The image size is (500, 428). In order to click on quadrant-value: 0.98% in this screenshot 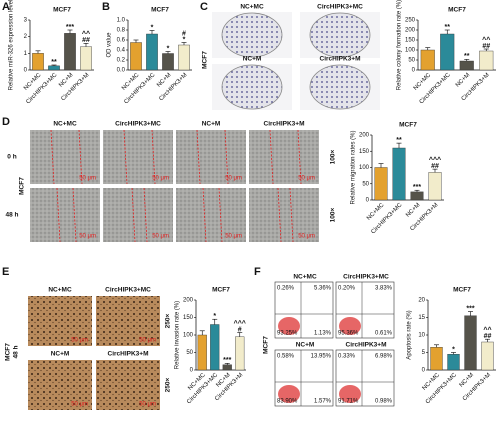, I will do `click(384, 402)`.